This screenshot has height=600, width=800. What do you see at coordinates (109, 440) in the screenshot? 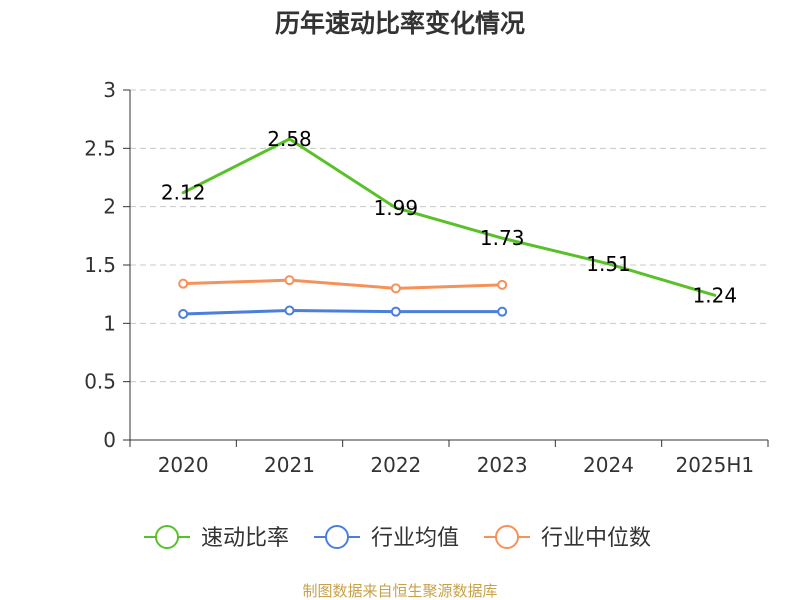
I see `y-tick-label: 0` at bounding box center [109, 440].